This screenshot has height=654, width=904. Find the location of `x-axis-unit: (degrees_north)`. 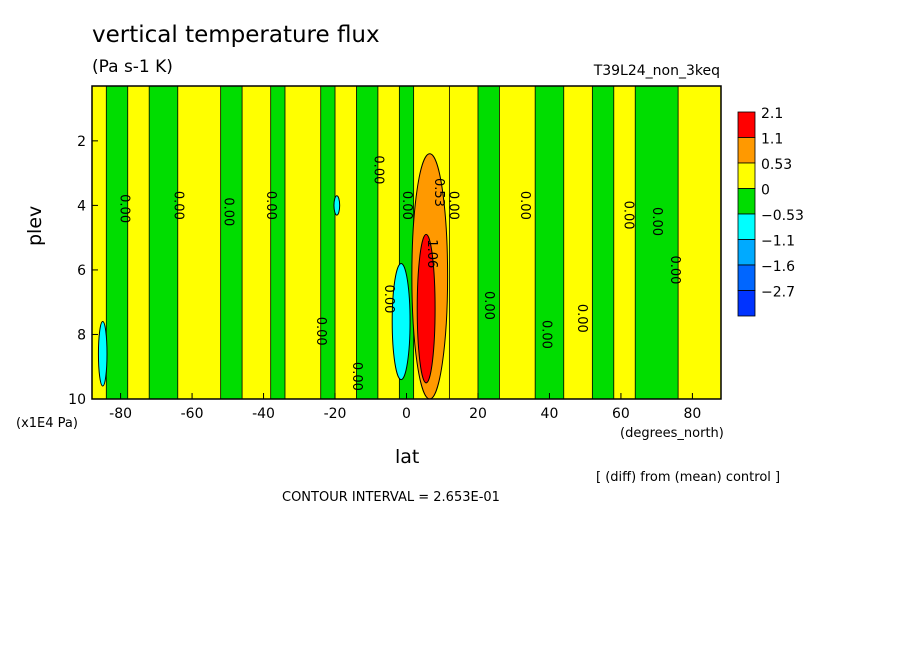

x-axis-unit: (degrees_north) is located at coordinates (672, 433).